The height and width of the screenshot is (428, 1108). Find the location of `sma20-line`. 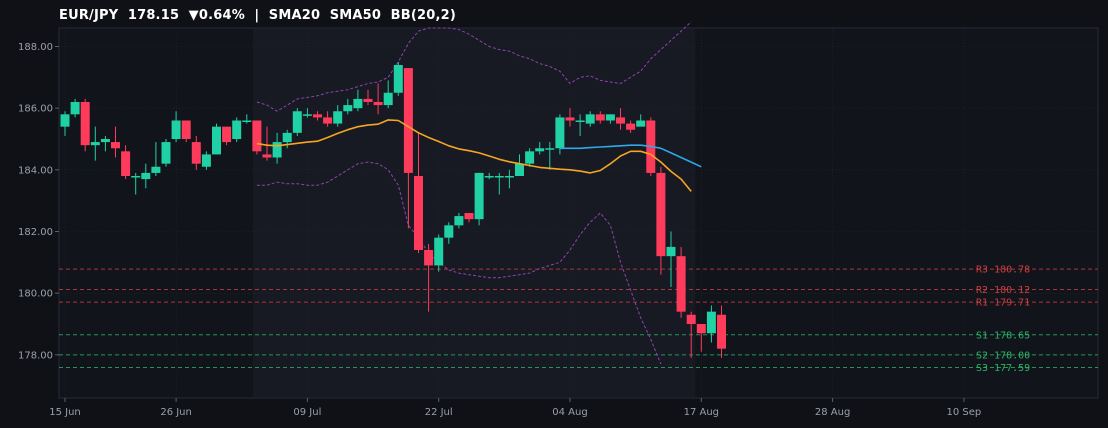

sma20-line is located at coordinates (474, 155).